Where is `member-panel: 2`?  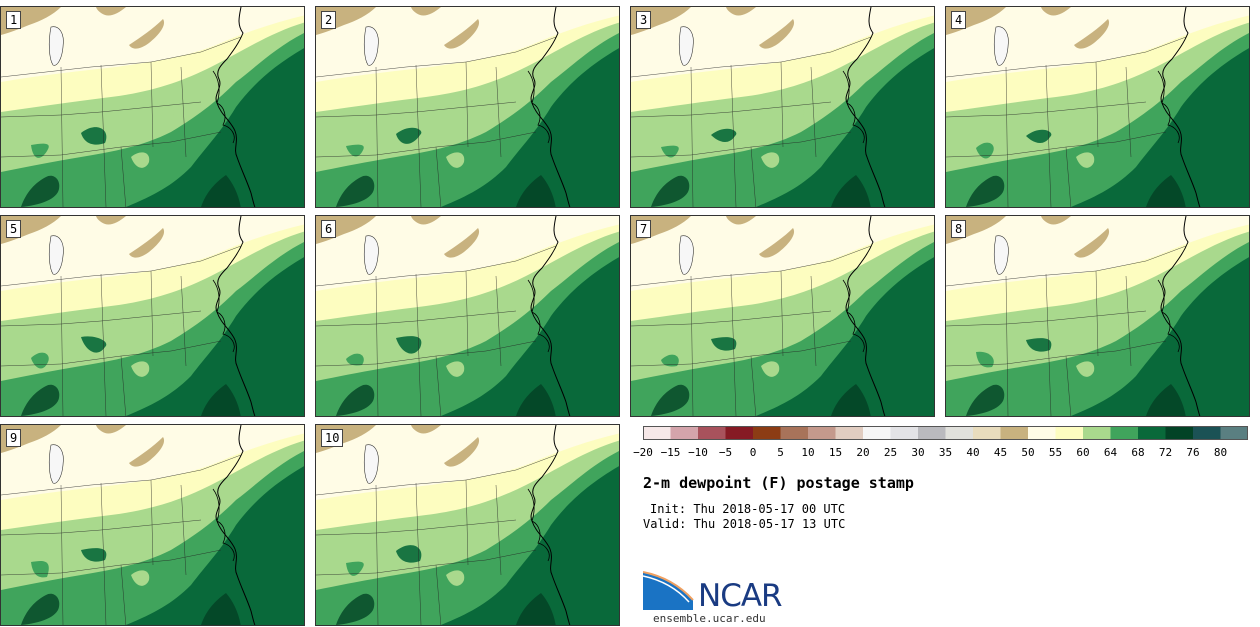 member-panel: 2 is located at coordinates (467, 107).